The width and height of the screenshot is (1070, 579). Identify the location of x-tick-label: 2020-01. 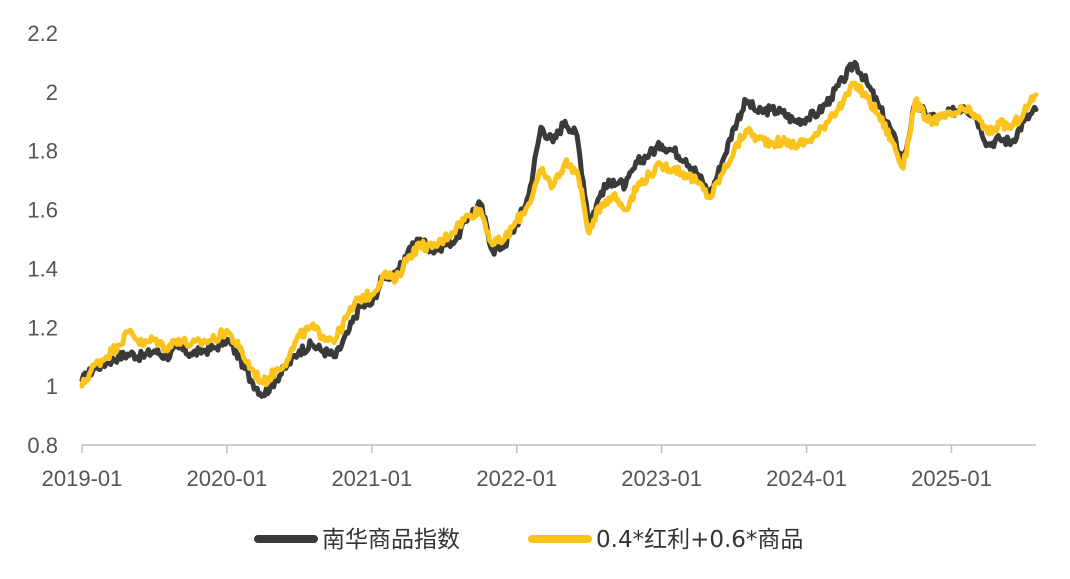
(227, 478).